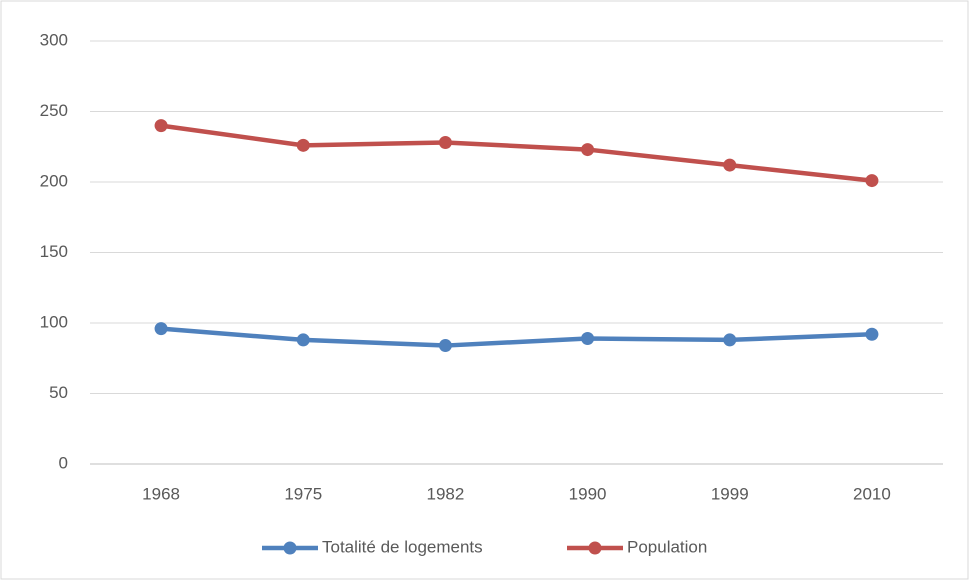  I want to click on x-tick-label: 2010, so click(872, 493).